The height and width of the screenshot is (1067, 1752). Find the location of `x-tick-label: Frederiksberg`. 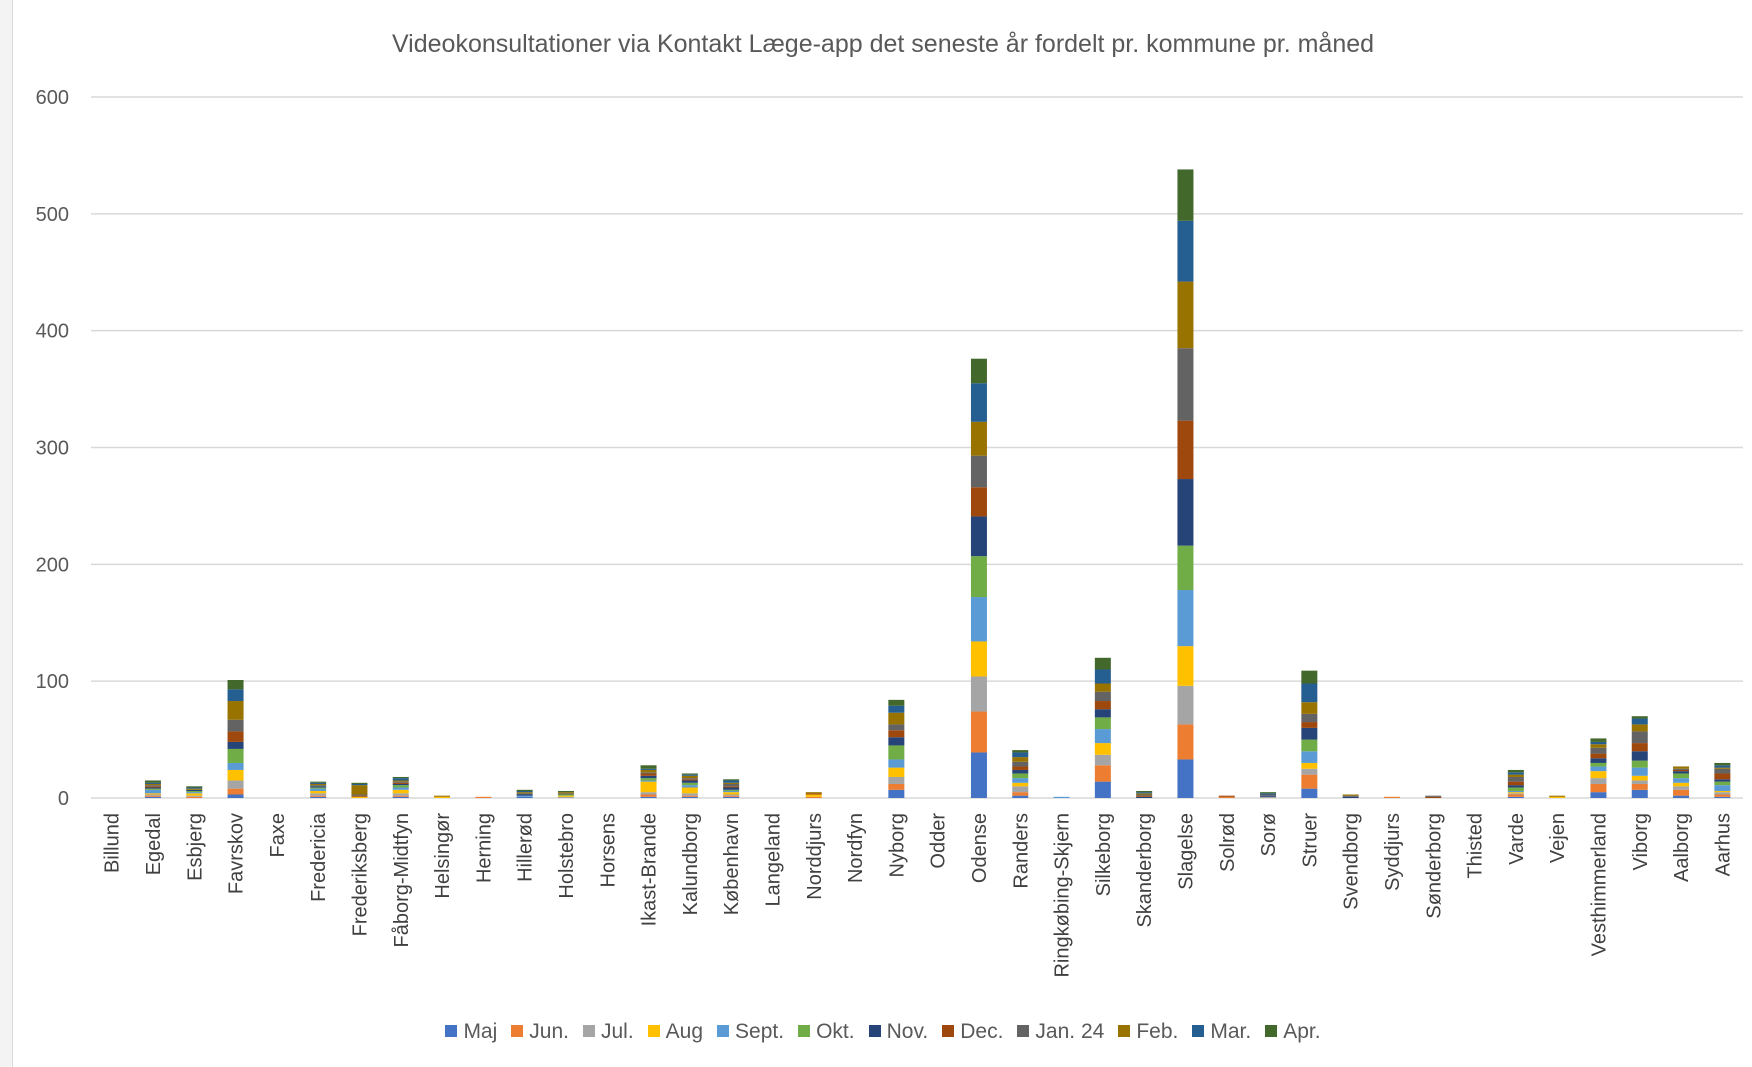

x-tick-label: Frederiksberg is located at coordinates (360, 874).